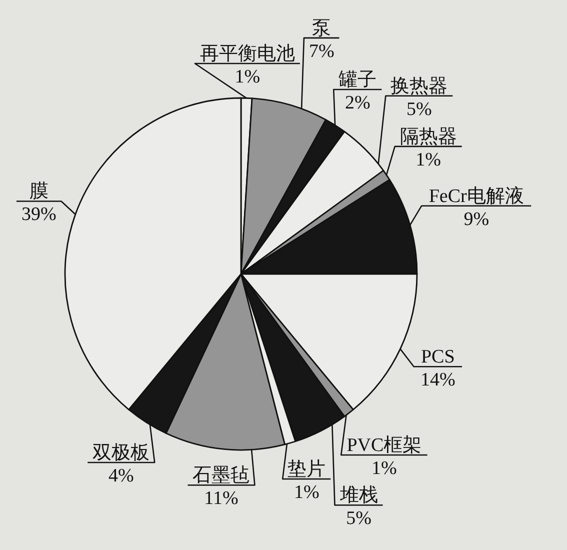 The width and height of the screenshot is (567, 550). Describe the element at coordinates (321, 51) in the screenshot. I see `data-label: 7%` at that location.